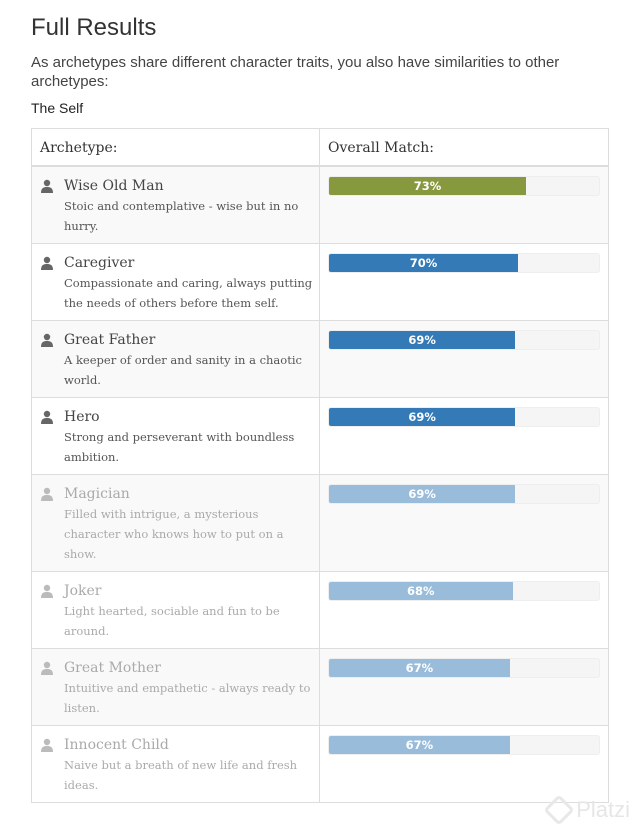  What do you see at coordinates (464, 282) in the screenshot?
I see `match-cell: 70%` at bounding box center [464, 282].